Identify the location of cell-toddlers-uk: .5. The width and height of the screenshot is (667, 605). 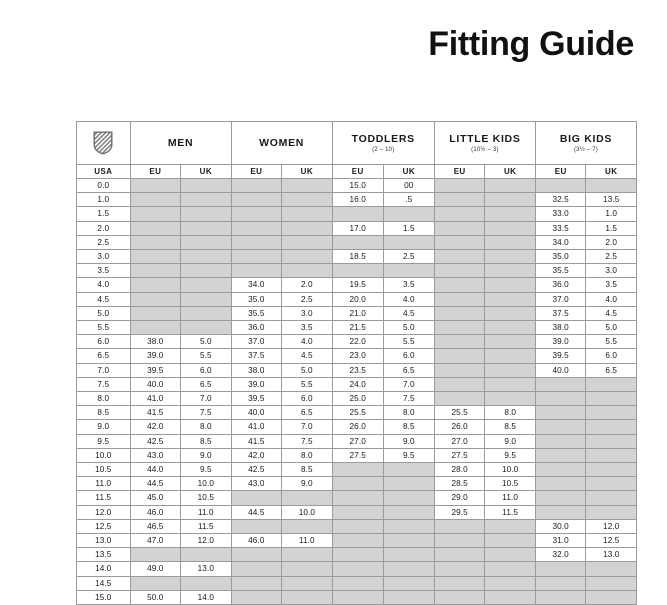
(408, 200).